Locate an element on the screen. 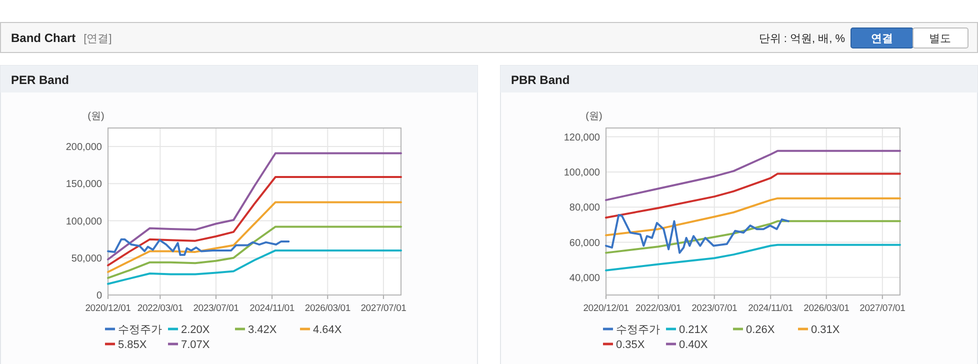 This screenshot has width=978, height=364. legend-label: 0.21X is located at coordinates (693, 330).